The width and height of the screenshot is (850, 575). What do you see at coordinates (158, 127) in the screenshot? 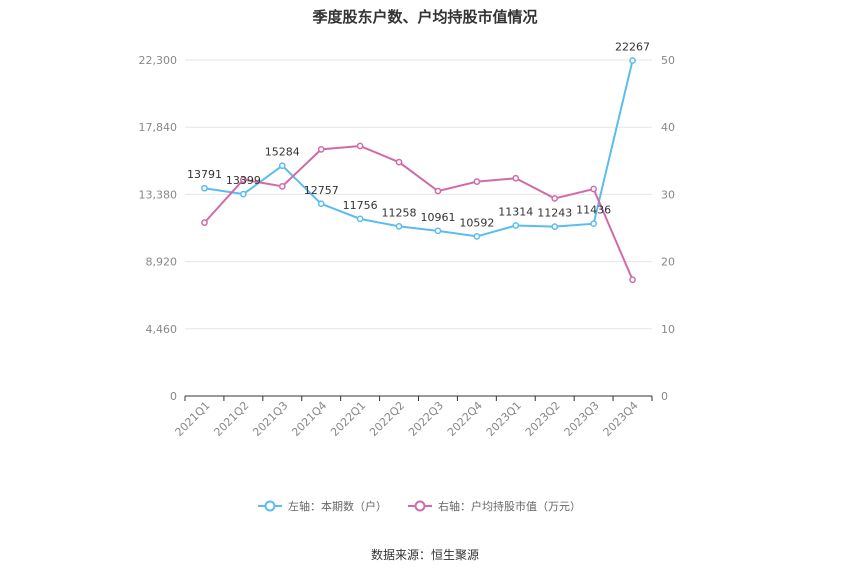
I see `left-axis-tick-label: 17,840` at bounding box center [158, 127].